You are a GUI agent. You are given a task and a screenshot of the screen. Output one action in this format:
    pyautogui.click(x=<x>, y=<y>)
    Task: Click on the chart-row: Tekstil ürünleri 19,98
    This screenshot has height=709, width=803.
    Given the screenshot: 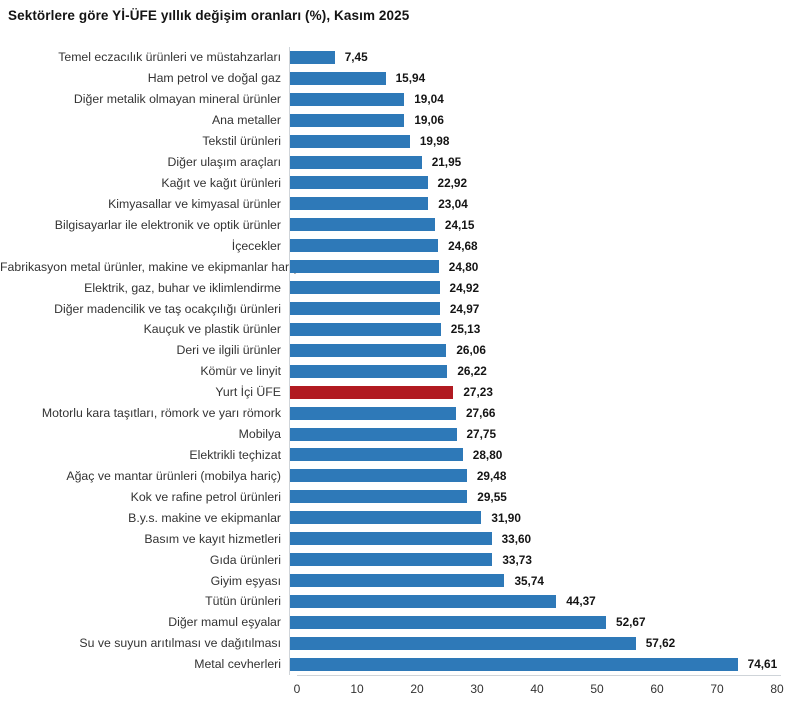 What is the action you would take?
    pyautogui.click(x=401, y=141)
    